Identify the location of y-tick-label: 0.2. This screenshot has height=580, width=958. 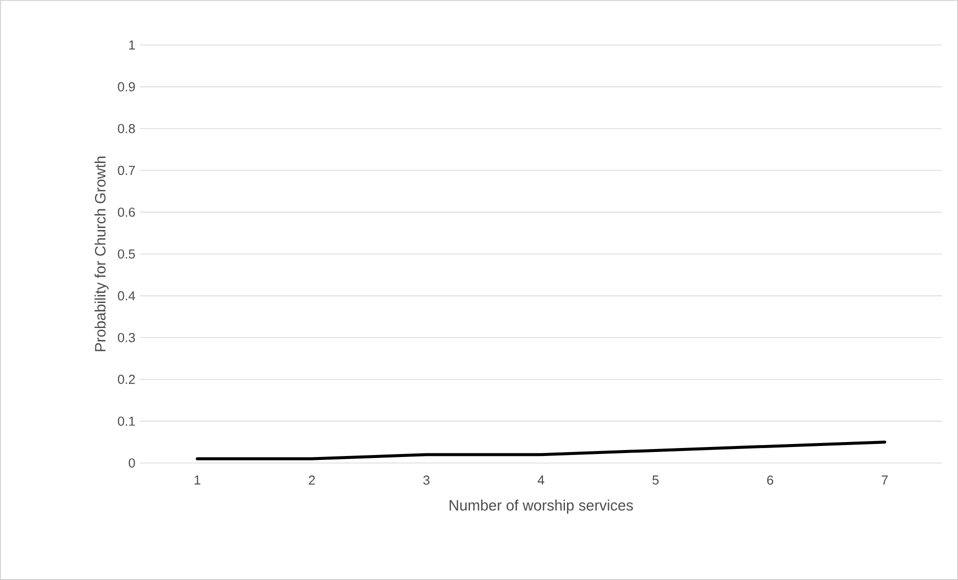
(126, 379).